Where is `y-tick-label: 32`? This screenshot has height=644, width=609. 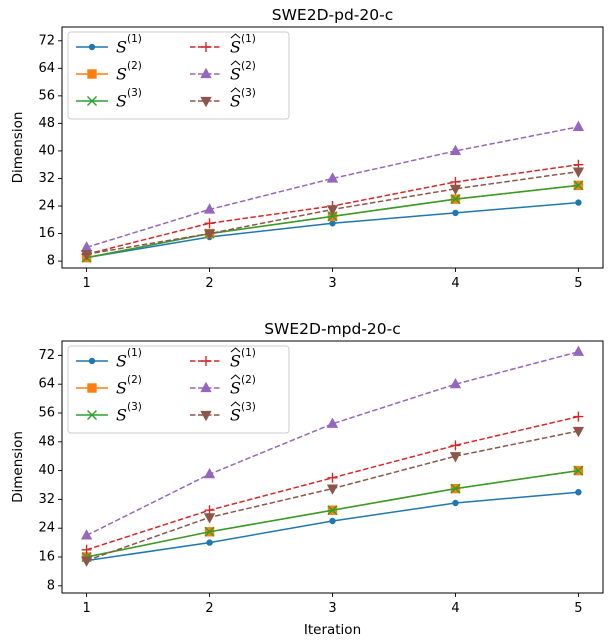
y-tick-label: 32 is located at coordinates (46, 499).